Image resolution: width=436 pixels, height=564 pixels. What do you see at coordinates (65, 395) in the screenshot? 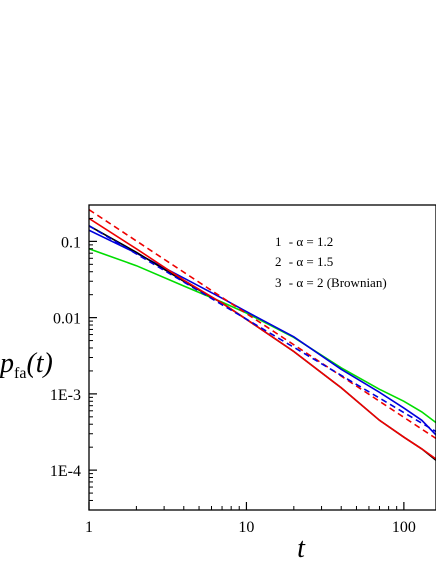
I see `y-tick-label: 1E-3` at bounding box center [65, 395].